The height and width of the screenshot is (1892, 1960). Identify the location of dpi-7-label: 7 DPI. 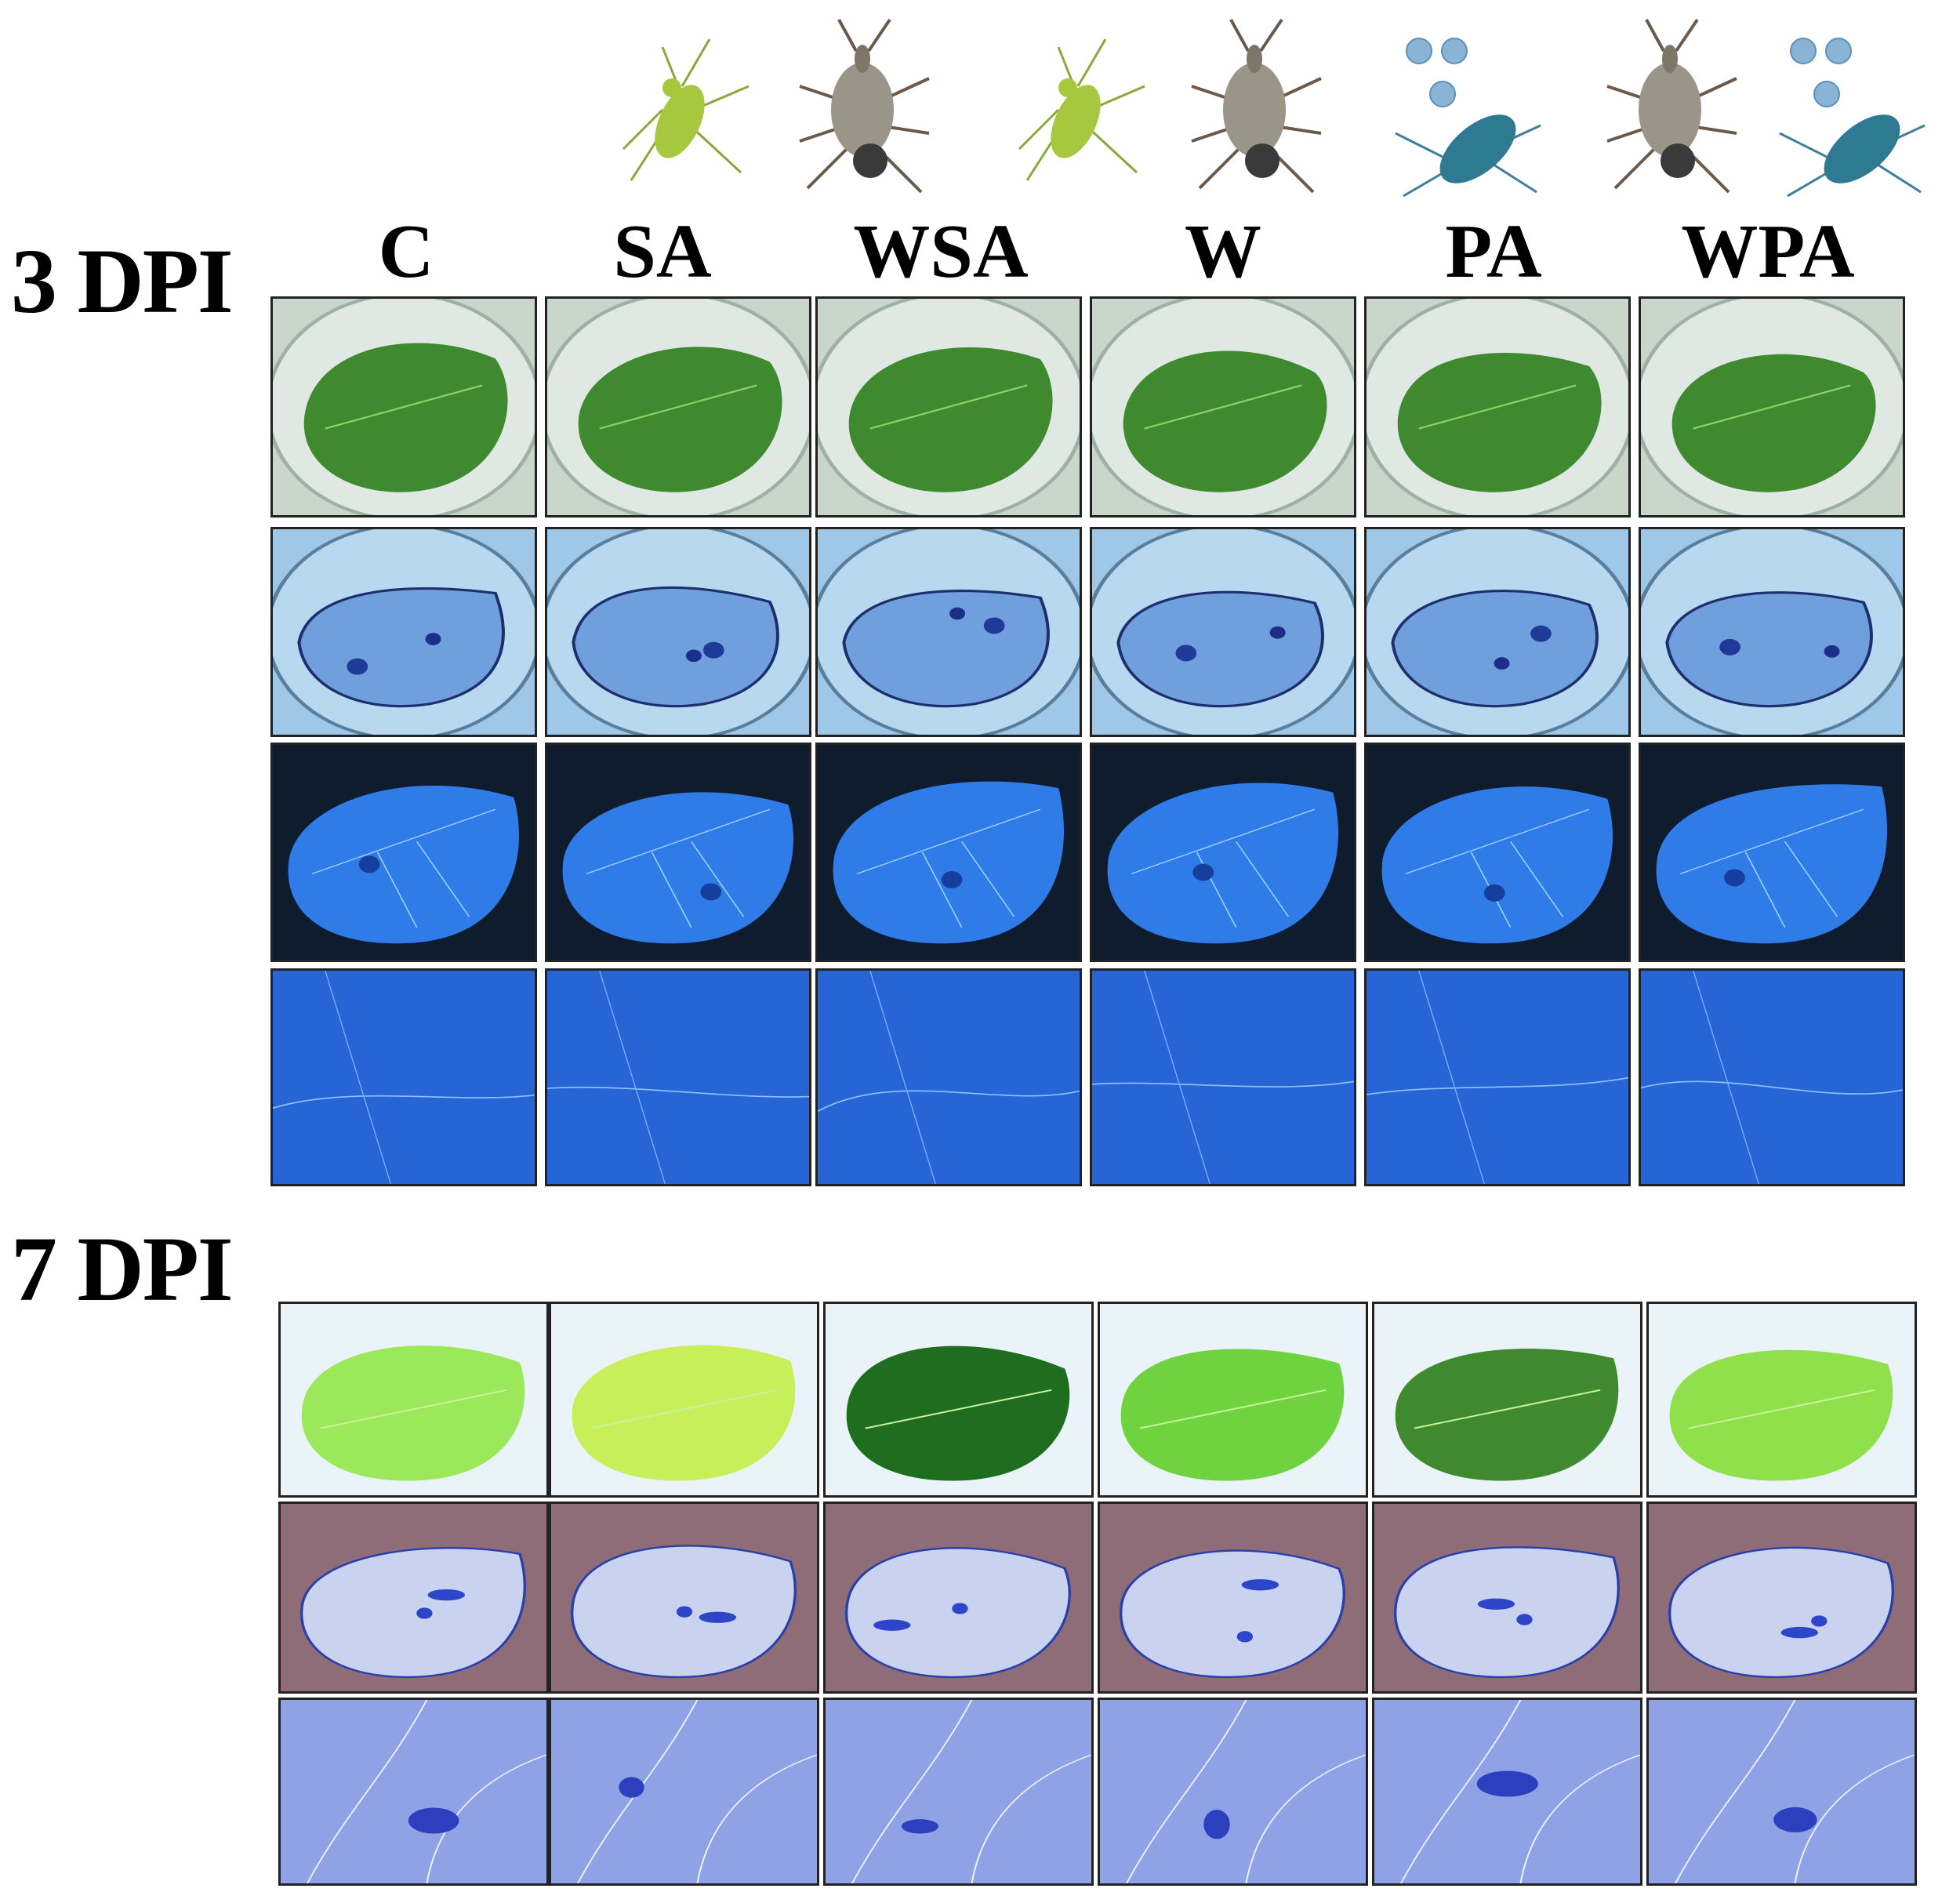
(122, 1269).